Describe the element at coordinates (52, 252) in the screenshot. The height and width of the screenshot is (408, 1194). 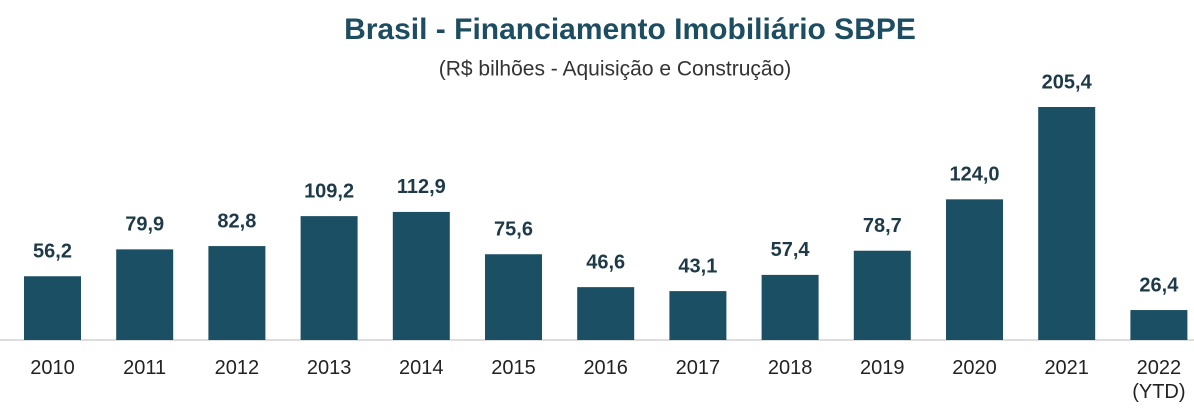
I see `value-label: 56,2` at that location.